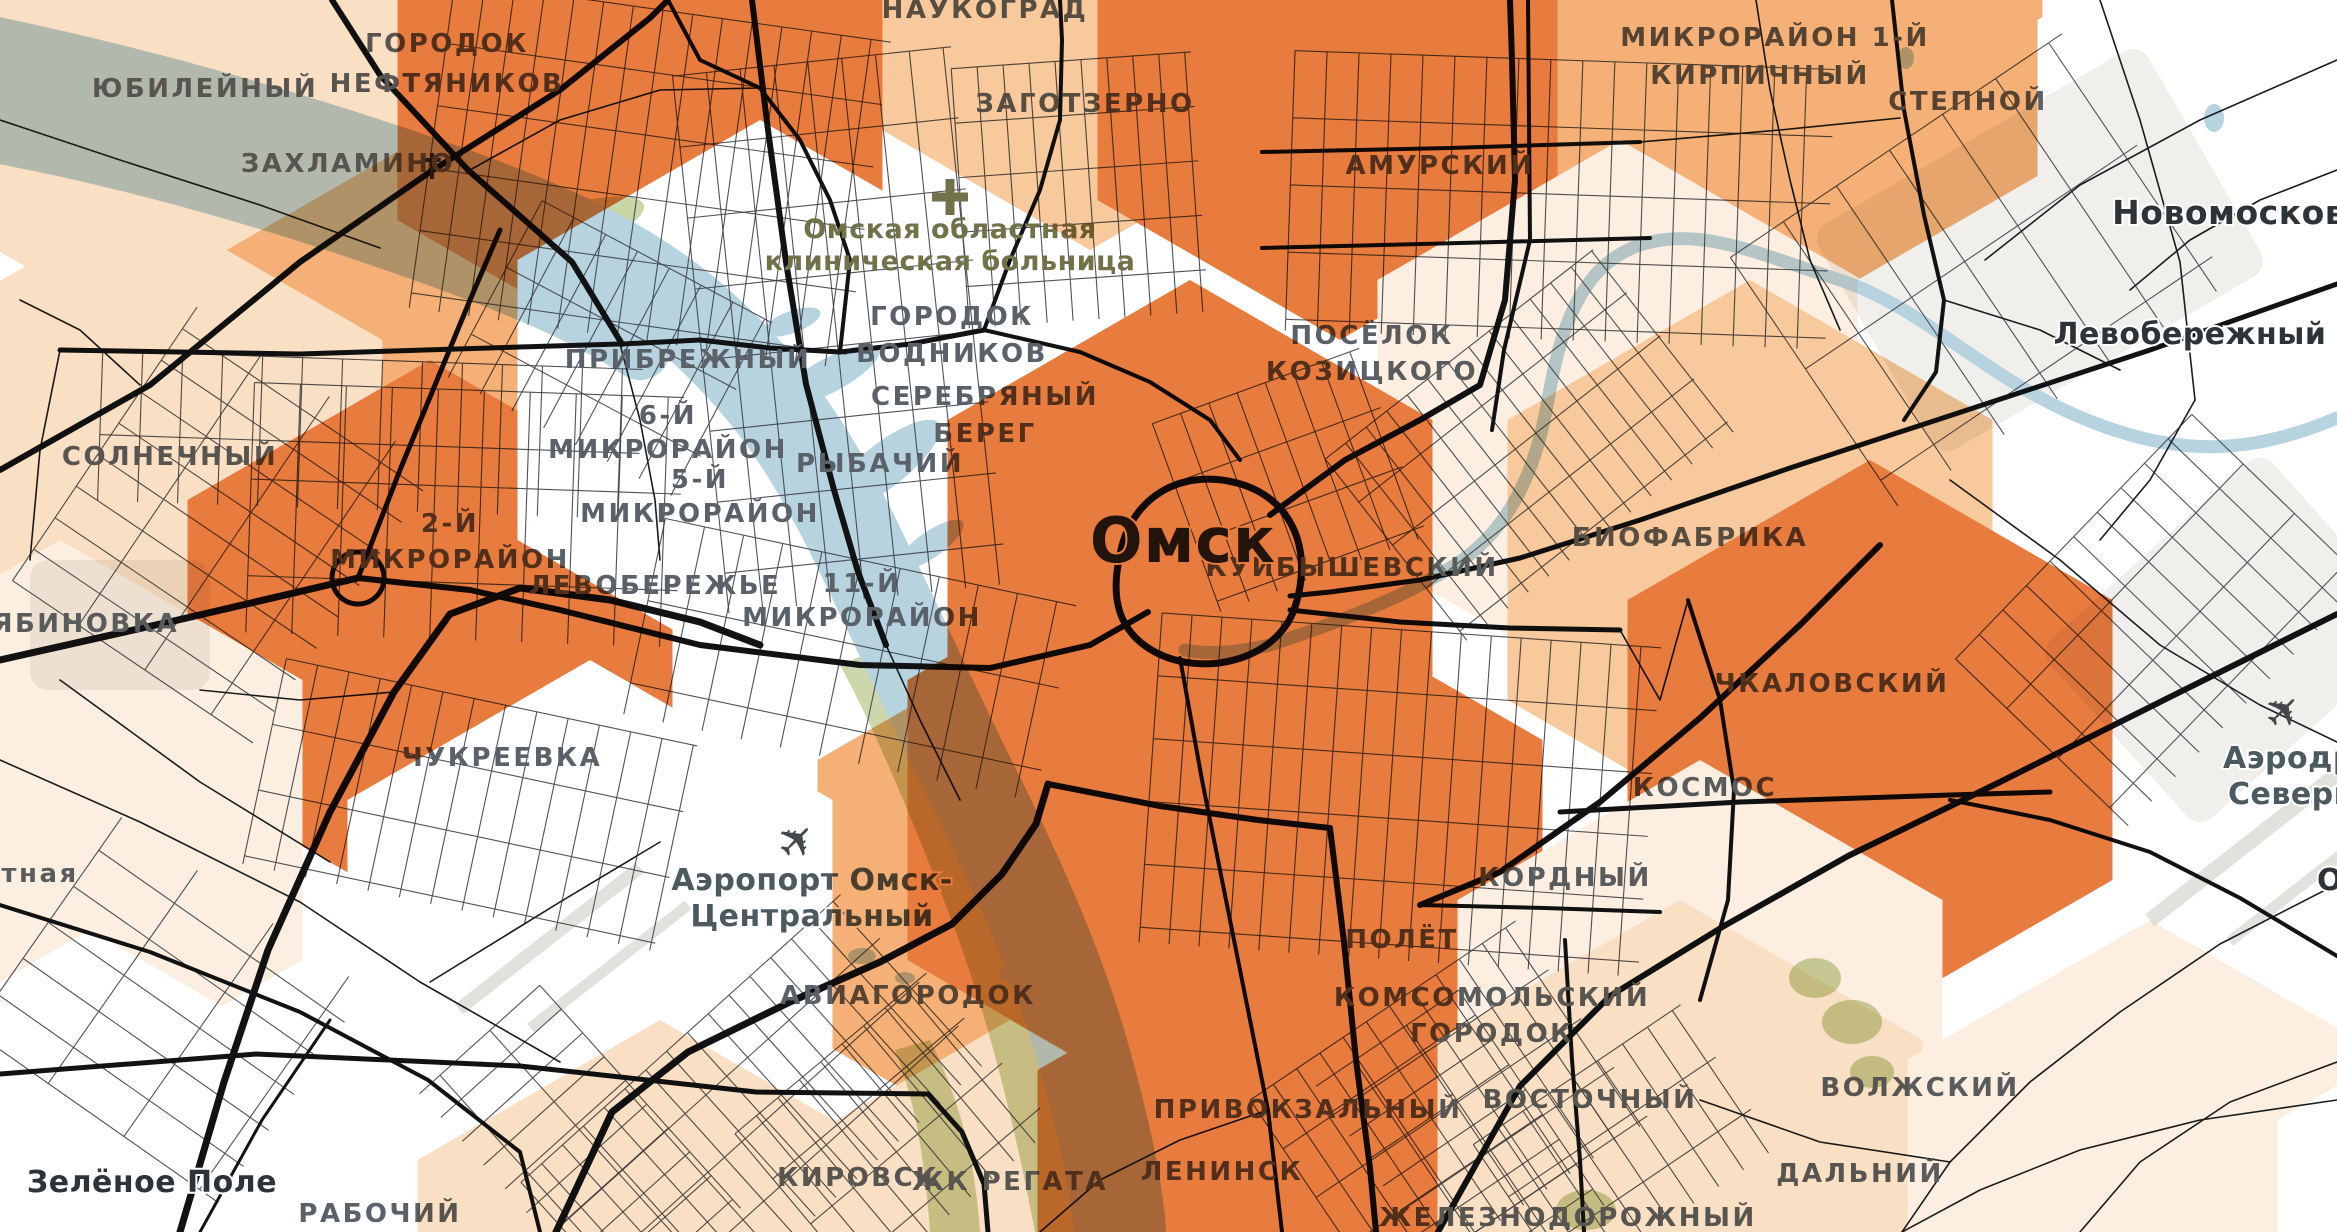 This screenshot has width=2337, height=1232. I want to click on district-label: НЕФТЯНИКОВ, so click(447, 84).